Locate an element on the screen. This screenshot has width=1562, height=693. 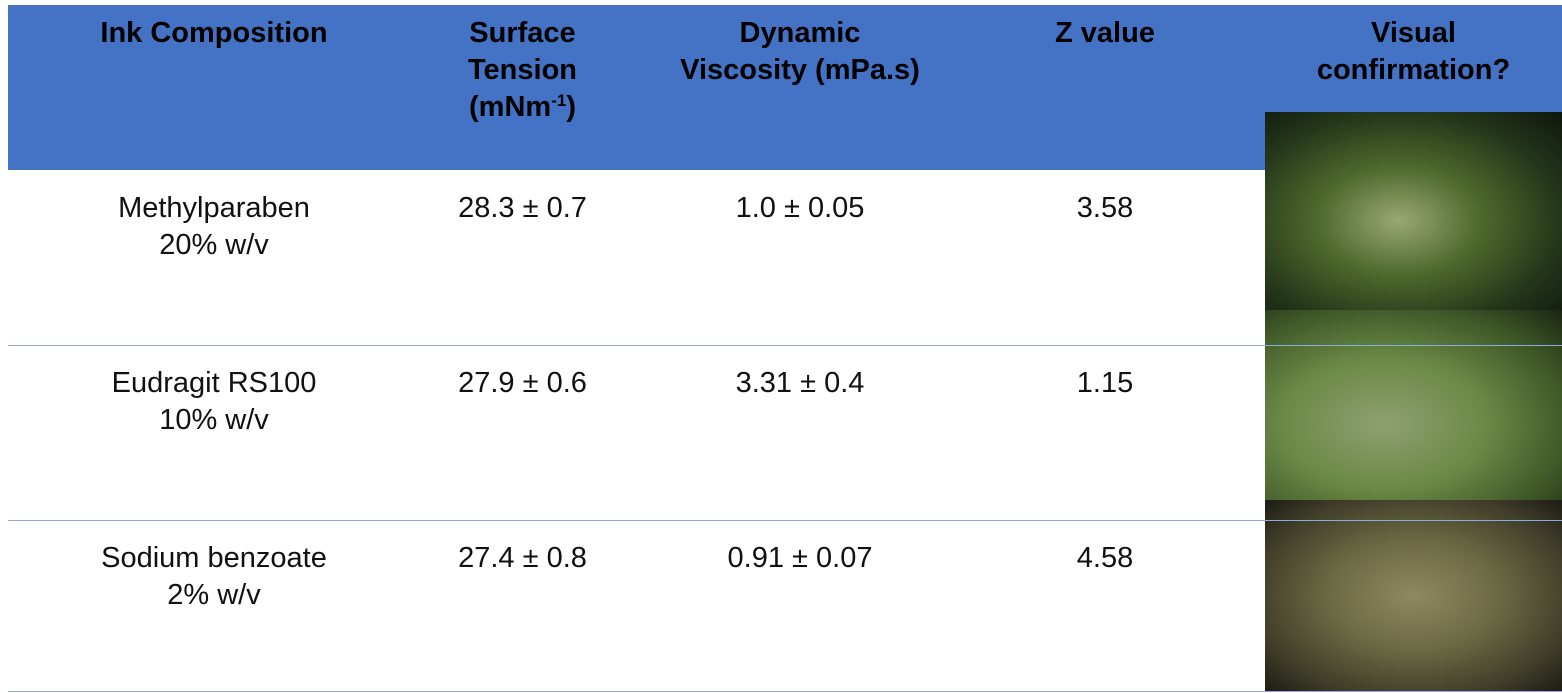
table-cell: Sodium benzoate 2% w/v is located at coordinates (214, 577).